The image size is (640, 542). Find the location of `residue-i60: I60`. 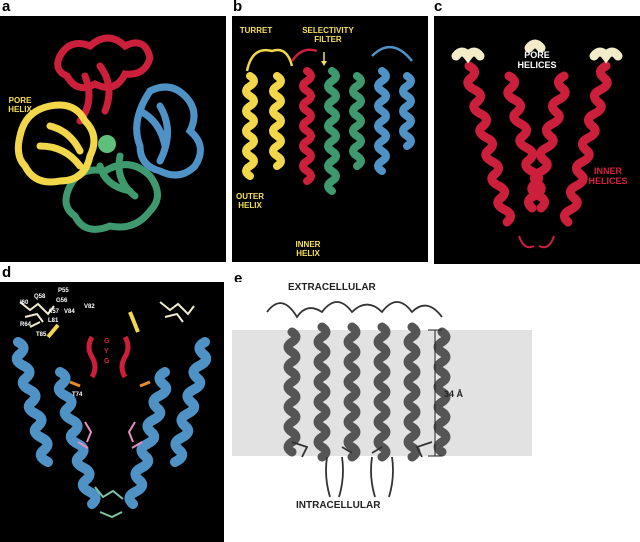

residue-i60: I60 is located at coordinates (24, 303).